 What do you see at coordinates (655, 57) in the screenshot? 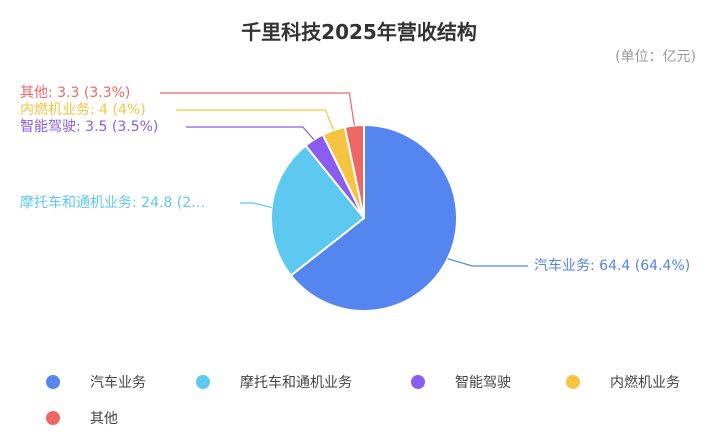
I see `unit-note: (单位：亿元)` at bounding box center [655, 57].